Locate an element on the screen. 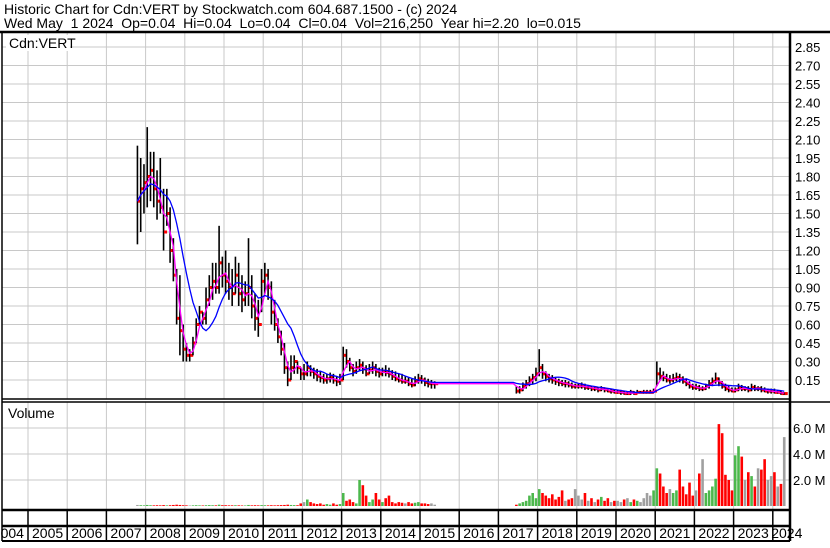  volume-panel-label: Volume is located at coordinates (31, 413).